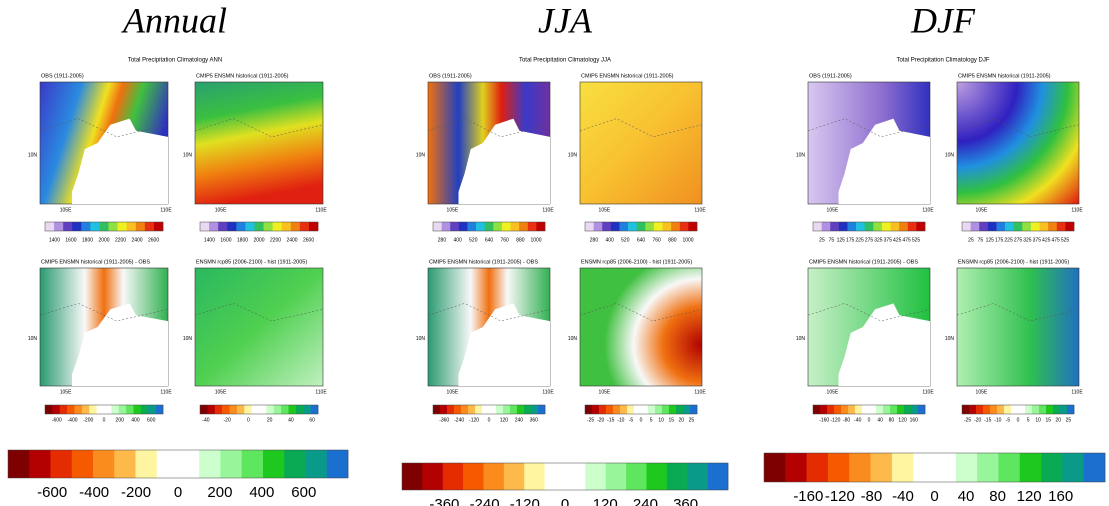 The image size is (1109, 506). Describe the element at coordinates (846, 420) in the screenshot. I see `colorbar-label: -80` at that location.